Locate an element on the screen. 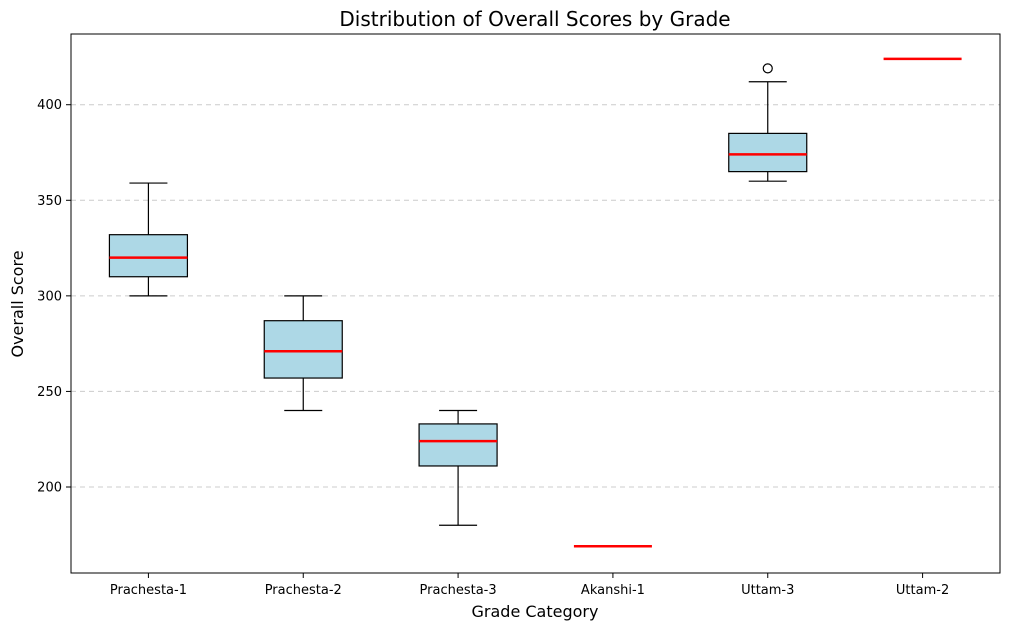 The image size is (1009, 630). x-tick-label: Uttam-3 is located at coordinates (767, 590).